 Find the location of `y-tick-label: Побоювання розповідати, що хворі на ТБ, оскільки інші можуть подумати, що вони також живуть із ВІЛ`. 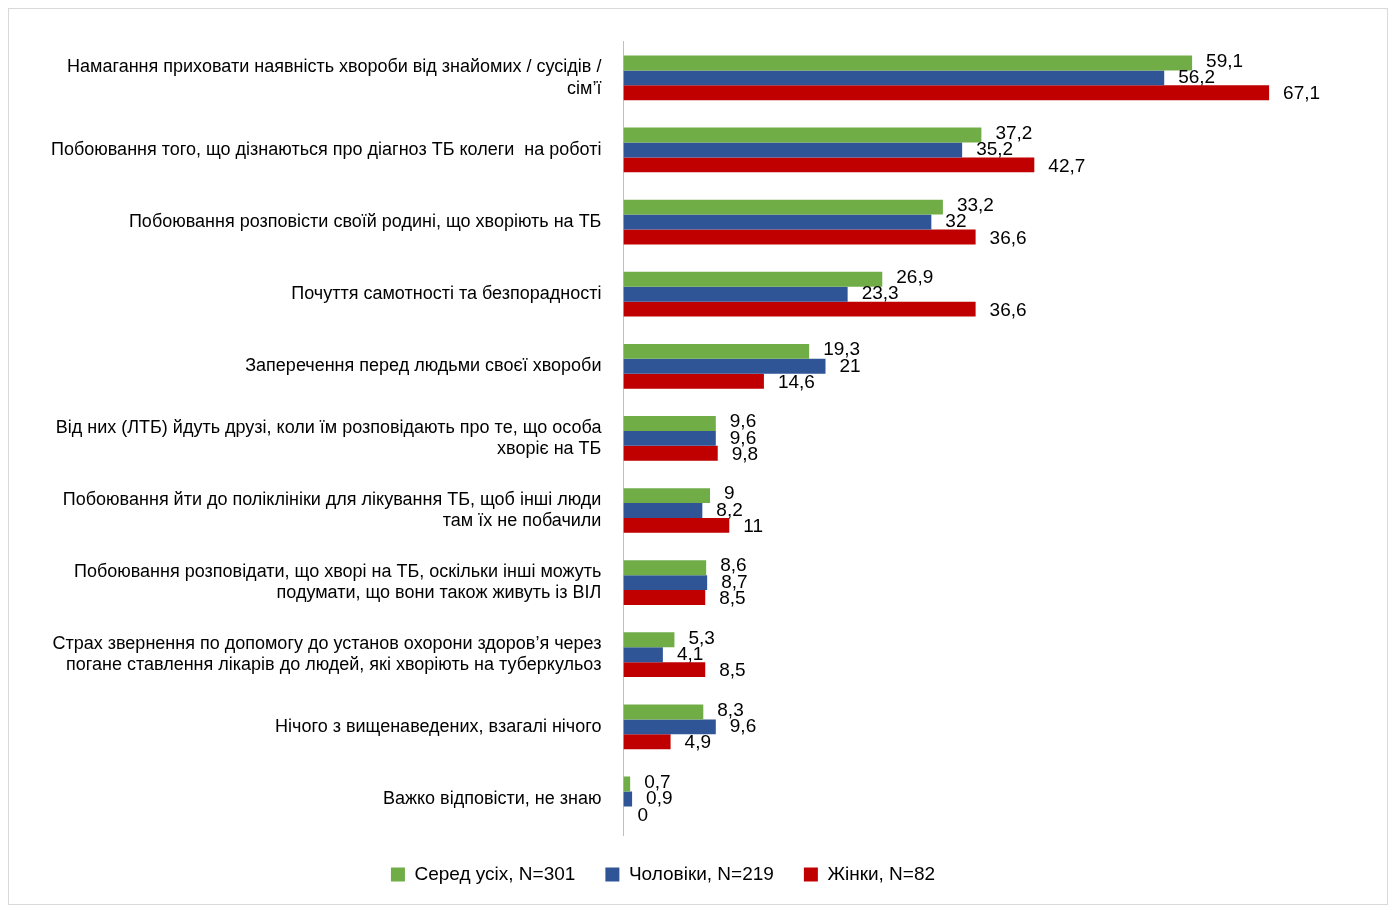

y-tick-label: Побоювання розповідати, що хворі на ТБ, оскільки інші можуть подумати, що вони також живуть із ВІЛ is located at coordinates (337, 581).